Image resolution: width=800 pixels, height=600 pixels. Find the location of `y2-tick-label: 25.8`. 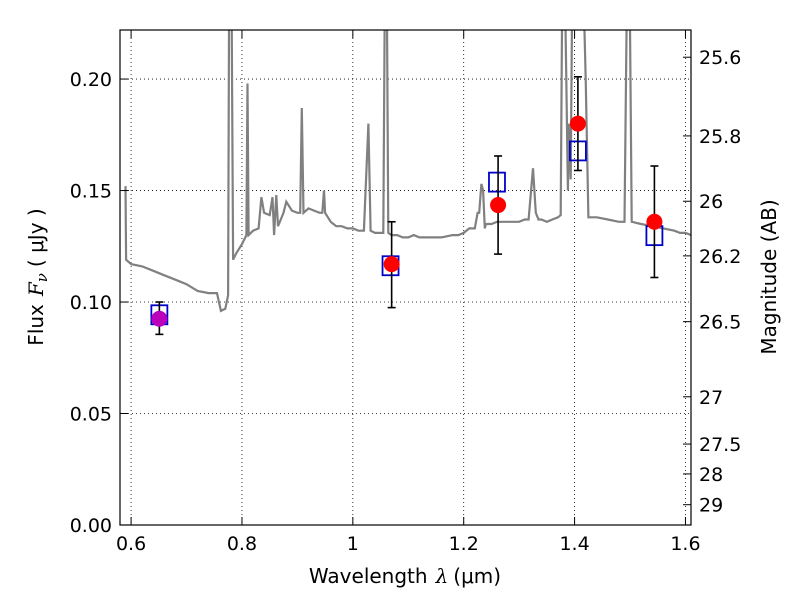

y2-tick-label: 25.8 is located at coordinates (720, 137).